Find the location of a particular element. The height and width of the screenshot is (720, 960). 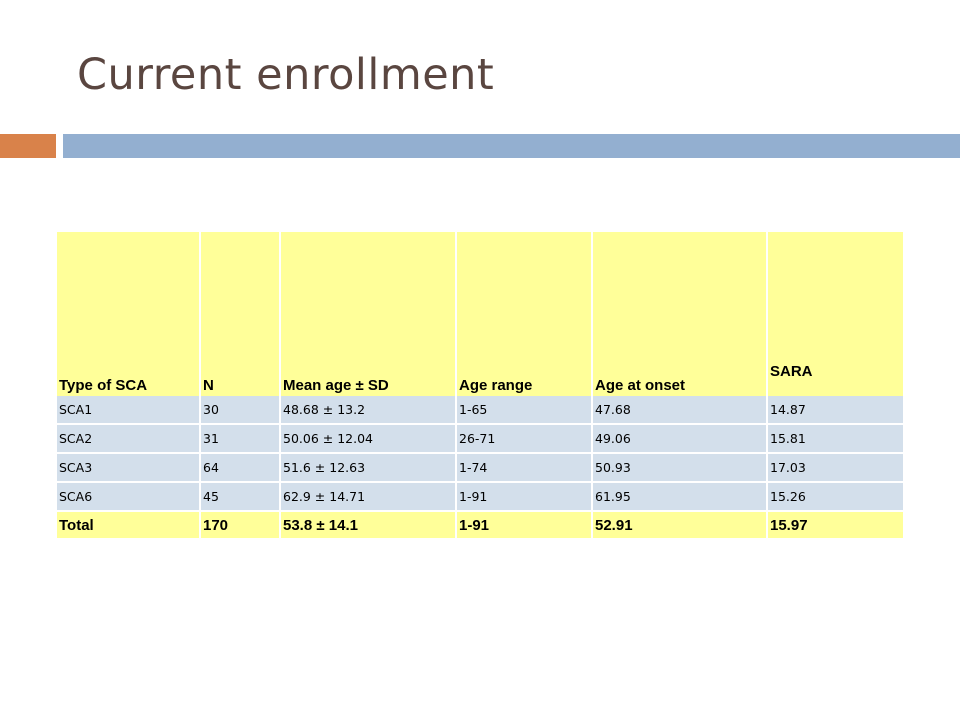

cell-age-range: 1-74 is located at coordinates (524, 468).